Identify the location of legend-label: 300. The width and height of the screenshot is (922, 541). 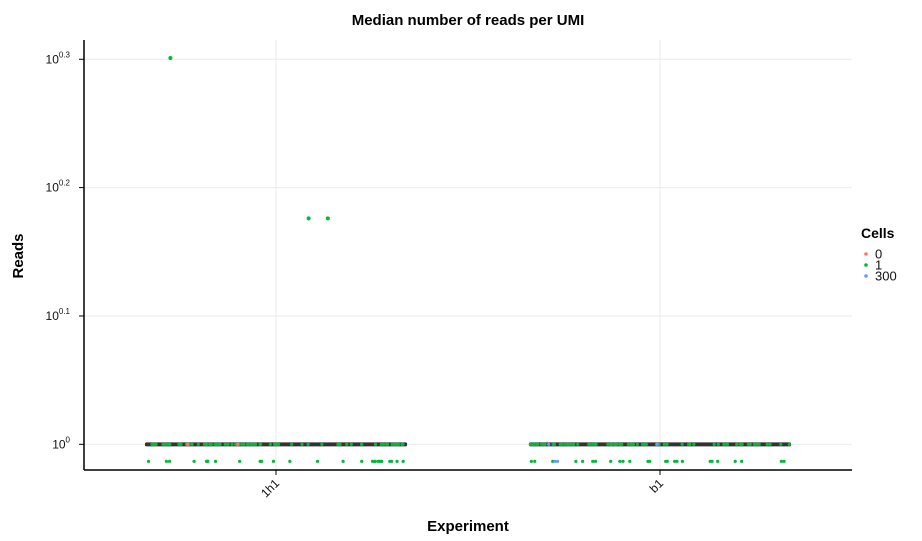
(886, 276).